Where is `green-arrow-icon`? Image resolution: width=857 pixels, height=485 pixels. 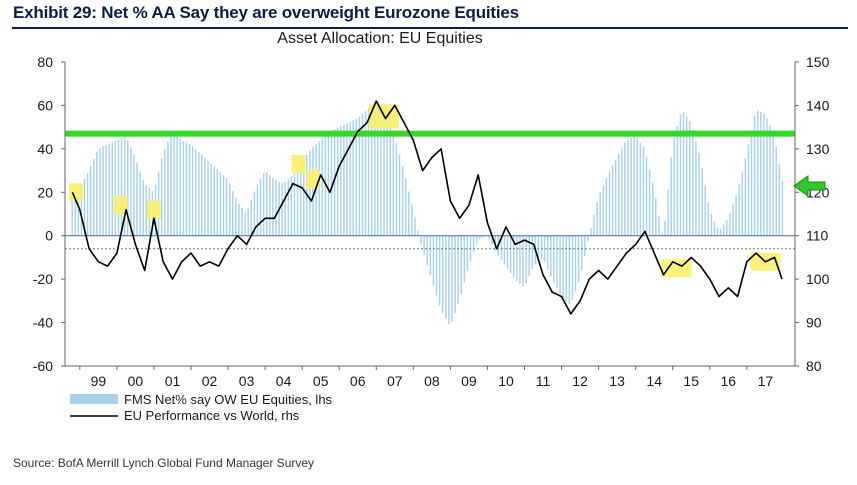 green-arrow-icon is located at coordinates (809, 185).